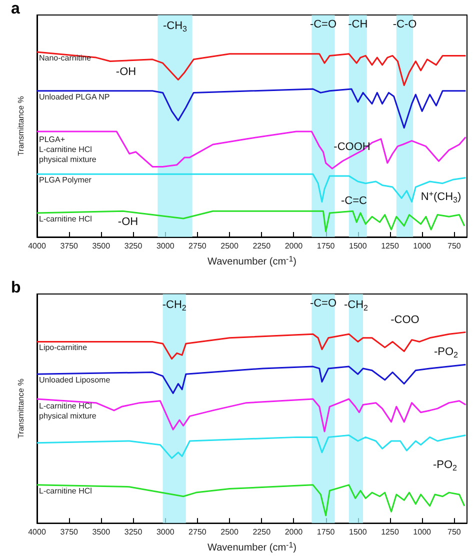 This screenshot has height=558, width=476. What do you see at coordinates (65, 58) in the screenshot?
I see `series-label: Nano-carnitine` at bounding box center [65, 58].